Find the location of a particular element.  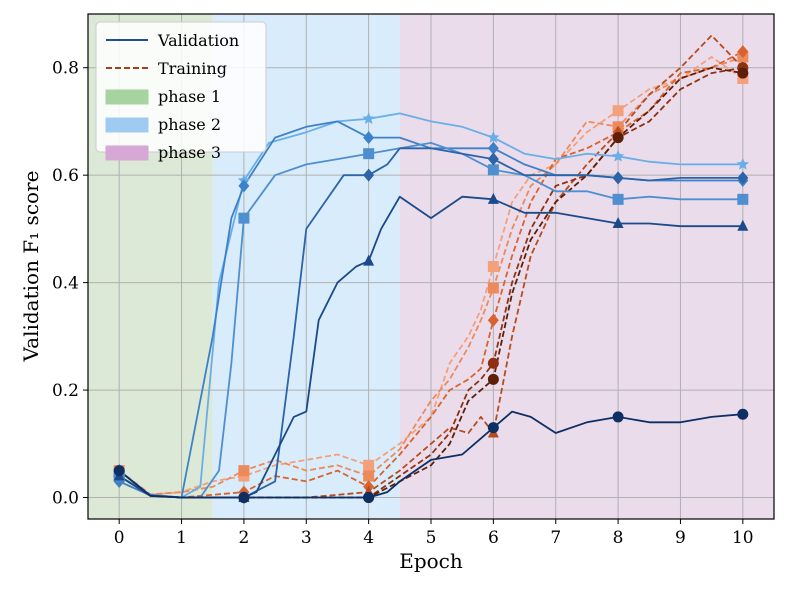

legend-phase2-swatch is located at coordinates (127, 125).